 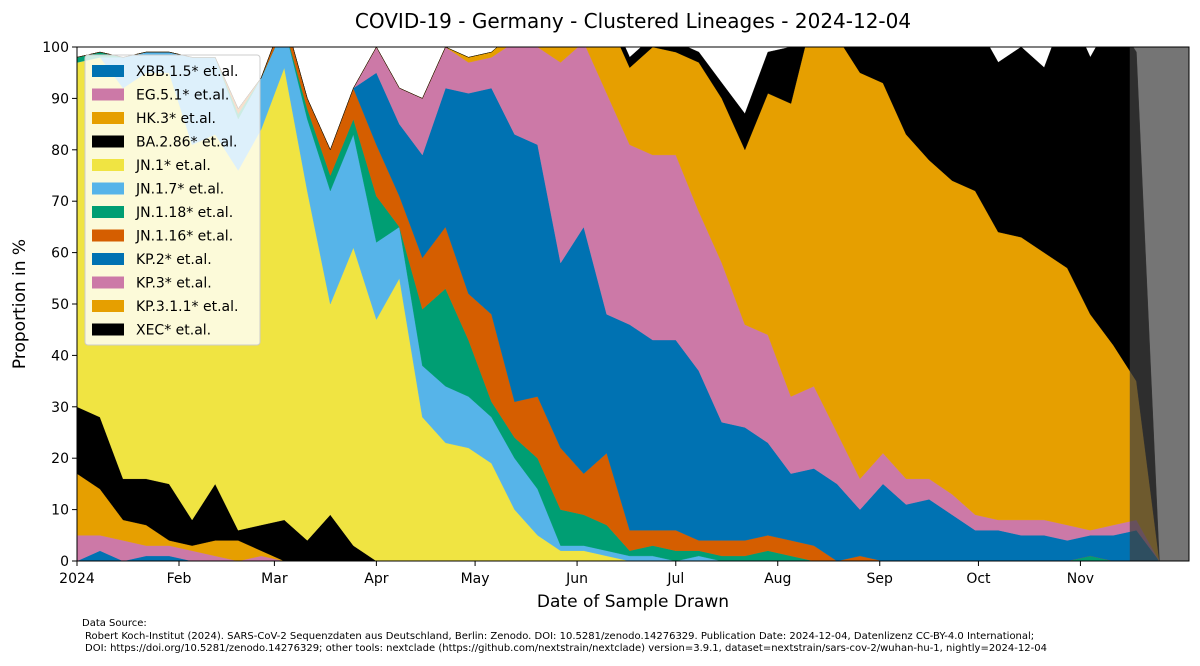 I want to click on y-tick-label: 0, so click(x=64, y=562).